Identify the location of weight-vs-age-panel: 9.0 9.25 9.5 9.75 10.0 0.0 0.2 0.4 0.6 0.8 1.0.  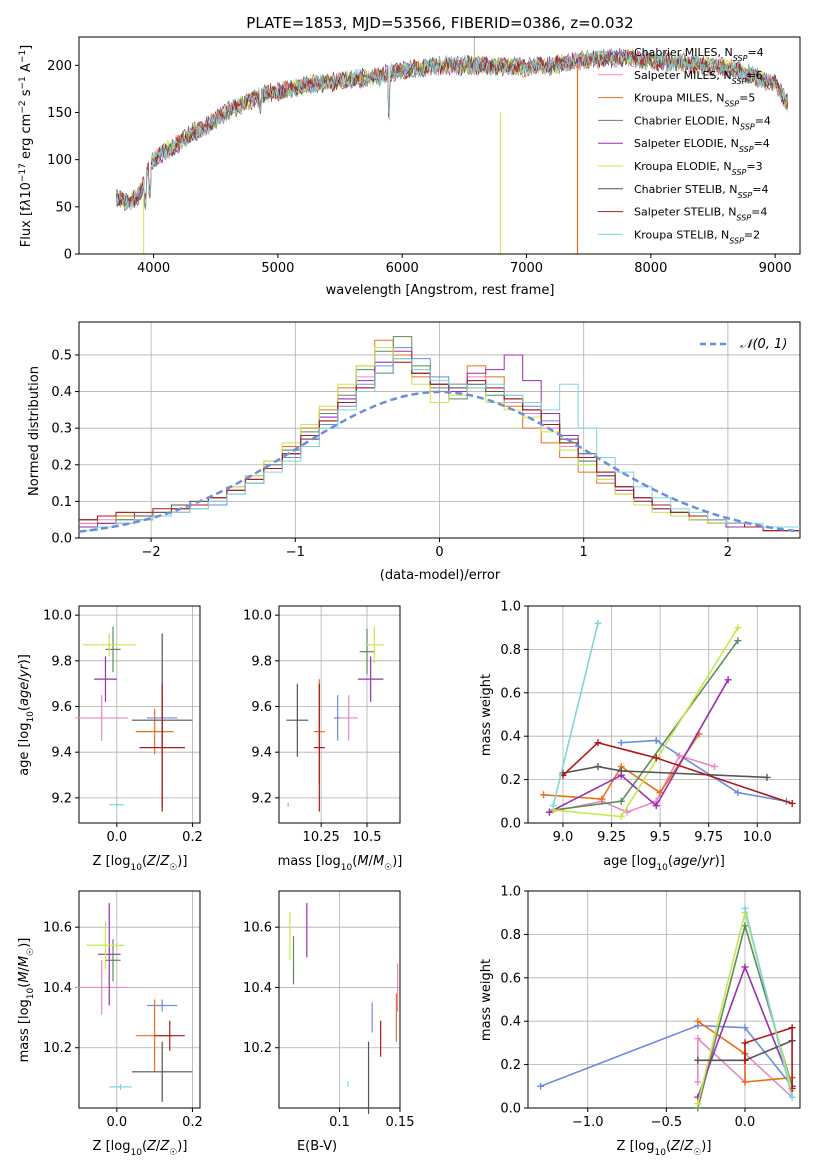
(650, 722).